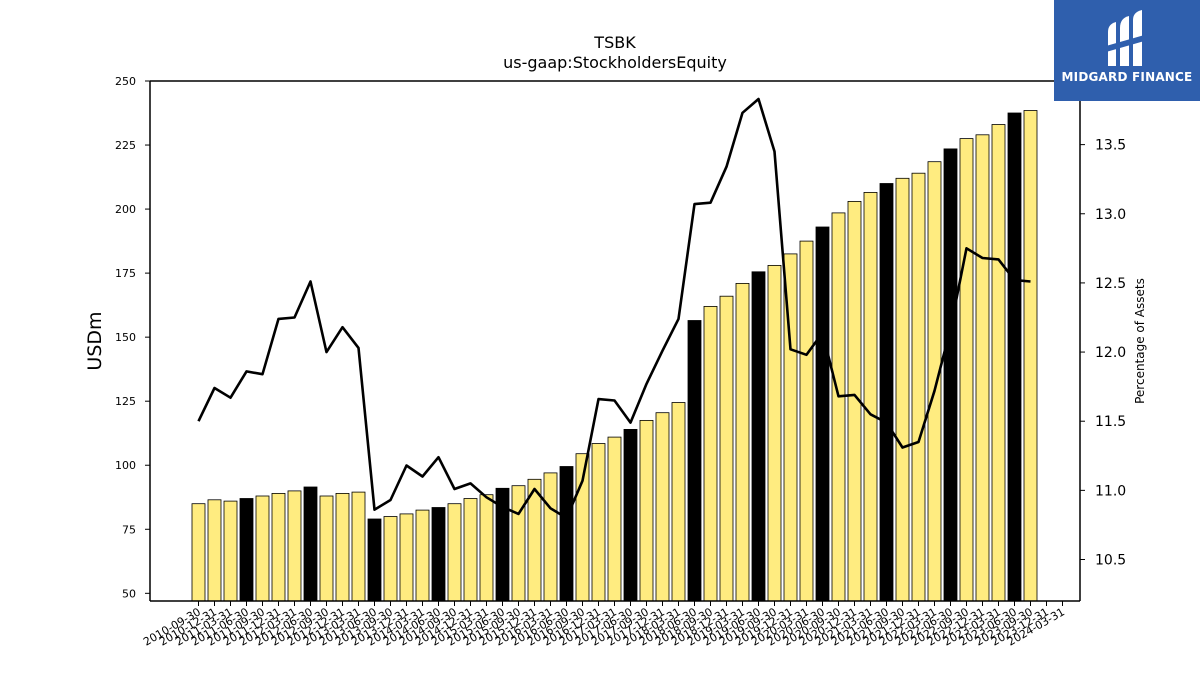  What do you see at coordinates (1127, 38) in the screenshot?
I see `midgard-logo-icon` at bounding box center [1127, 38].